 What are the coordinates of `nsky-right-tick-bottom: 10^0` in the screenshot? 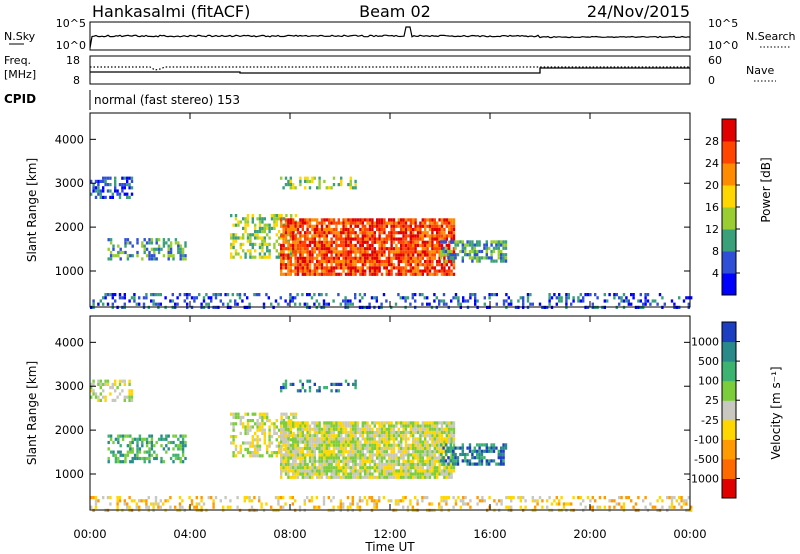 It's located at (723, 45).